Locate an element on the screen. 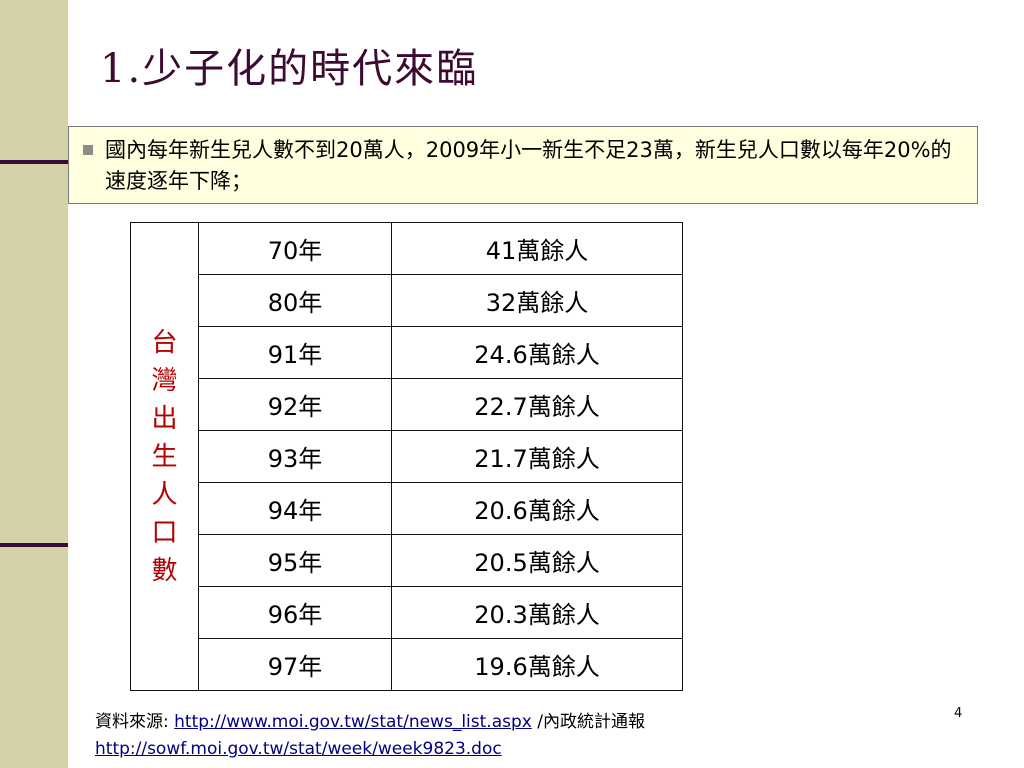 This screenshot has height=768, width=1024. page-number: 4 is located at coordinates (958, 713).